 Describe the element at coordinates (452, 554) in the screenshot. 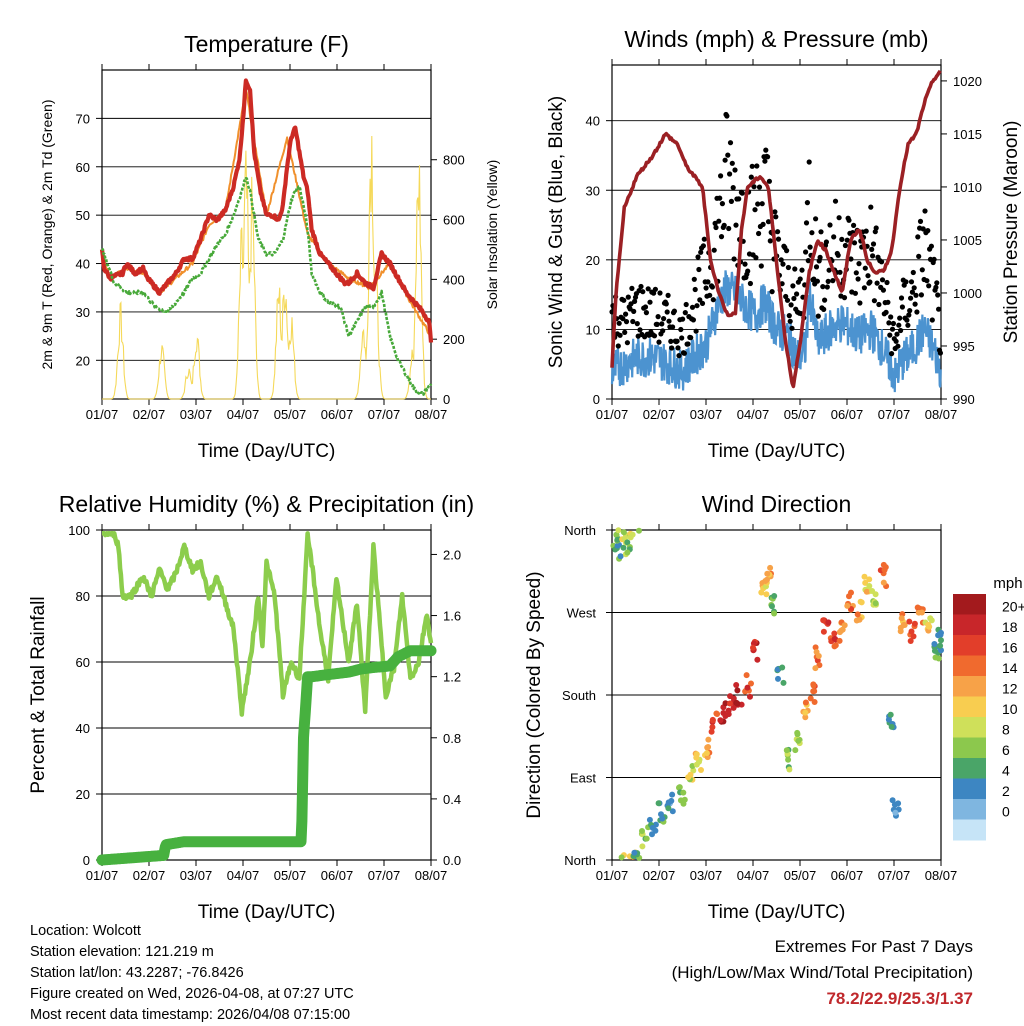

I see `y-tick-label-right: 2.0` at that location.